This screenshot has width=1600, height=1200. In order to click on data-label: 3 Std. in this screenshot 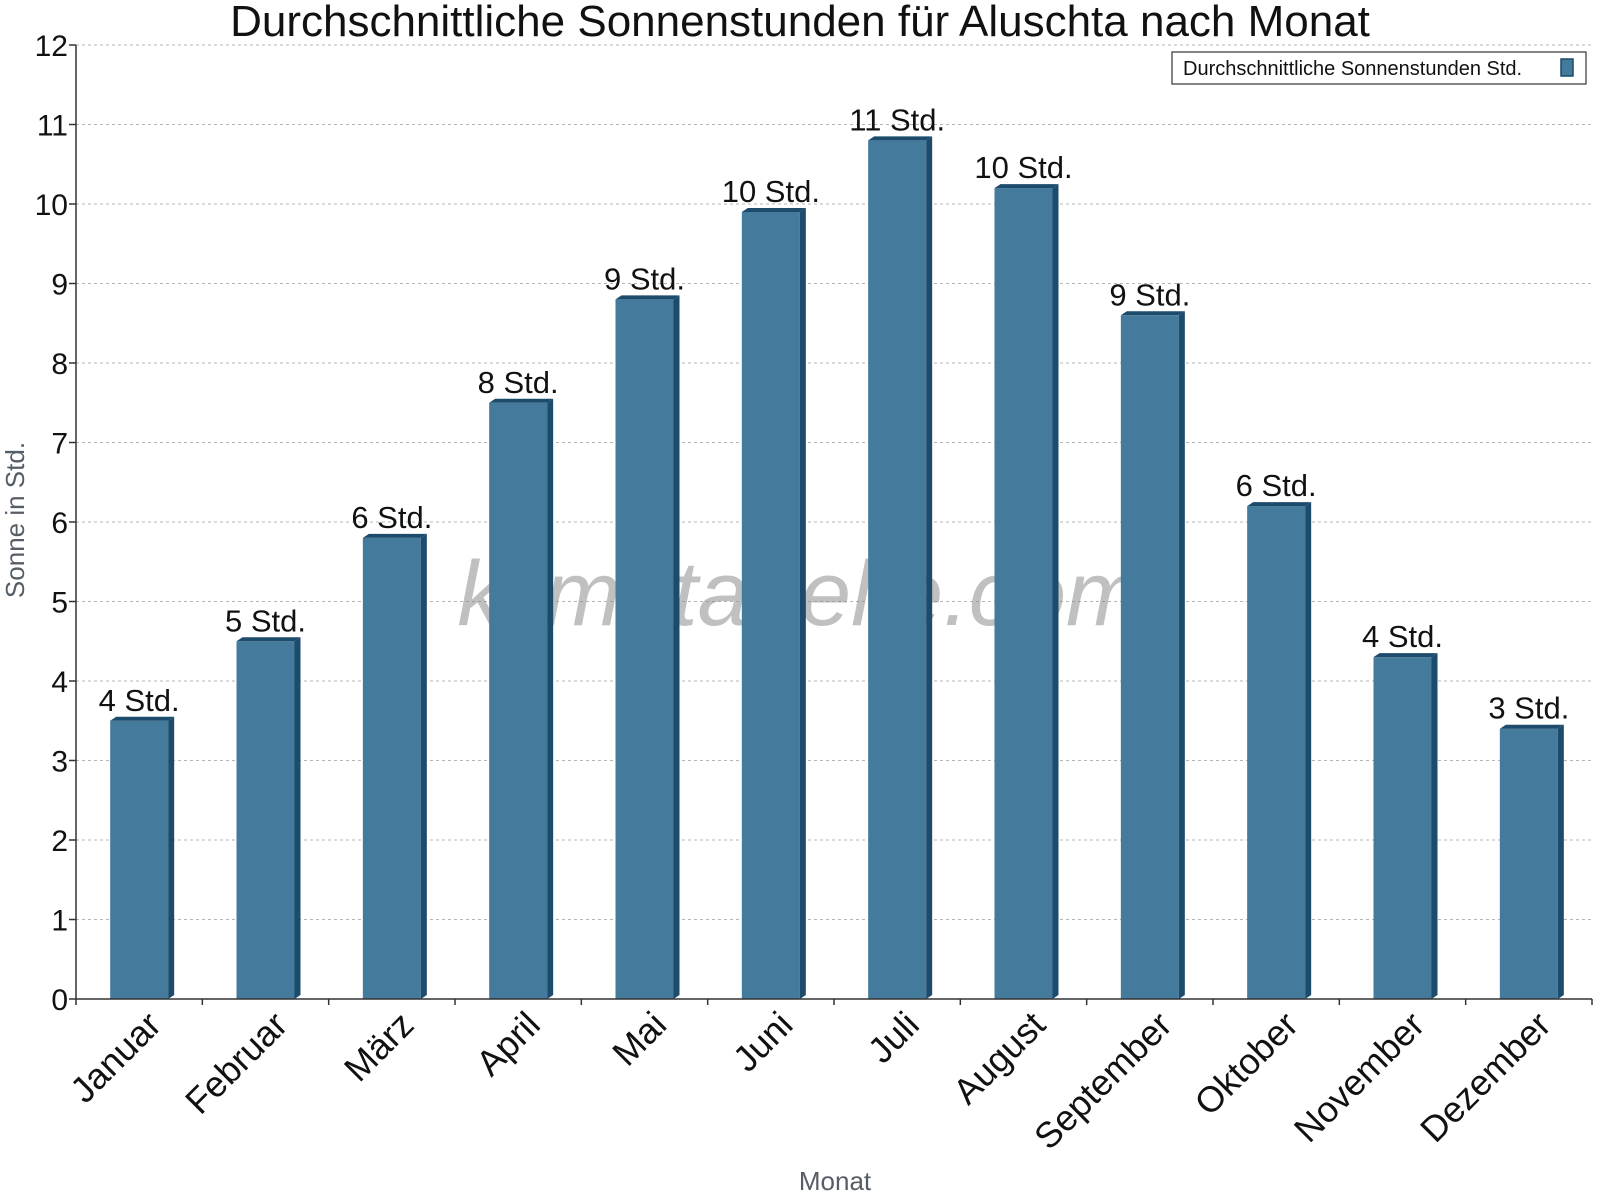, I will do `click(1528, 708)`.